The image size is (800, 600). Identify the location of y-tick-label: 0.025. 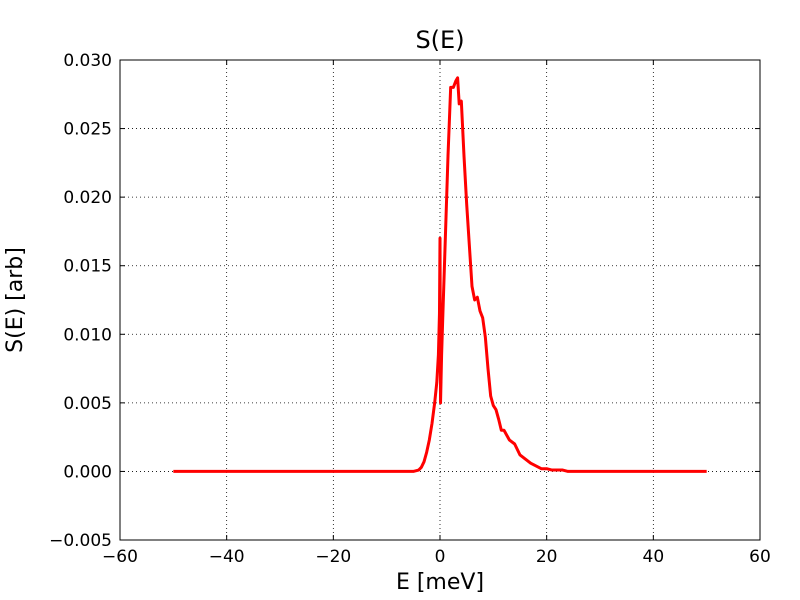
(87, 130).